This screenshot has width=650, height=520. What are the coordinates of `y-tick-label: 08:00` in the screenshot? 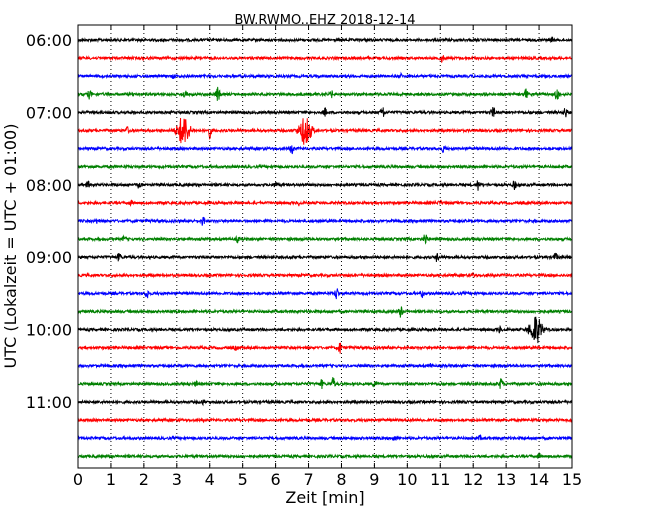 It's located at (49, 185).